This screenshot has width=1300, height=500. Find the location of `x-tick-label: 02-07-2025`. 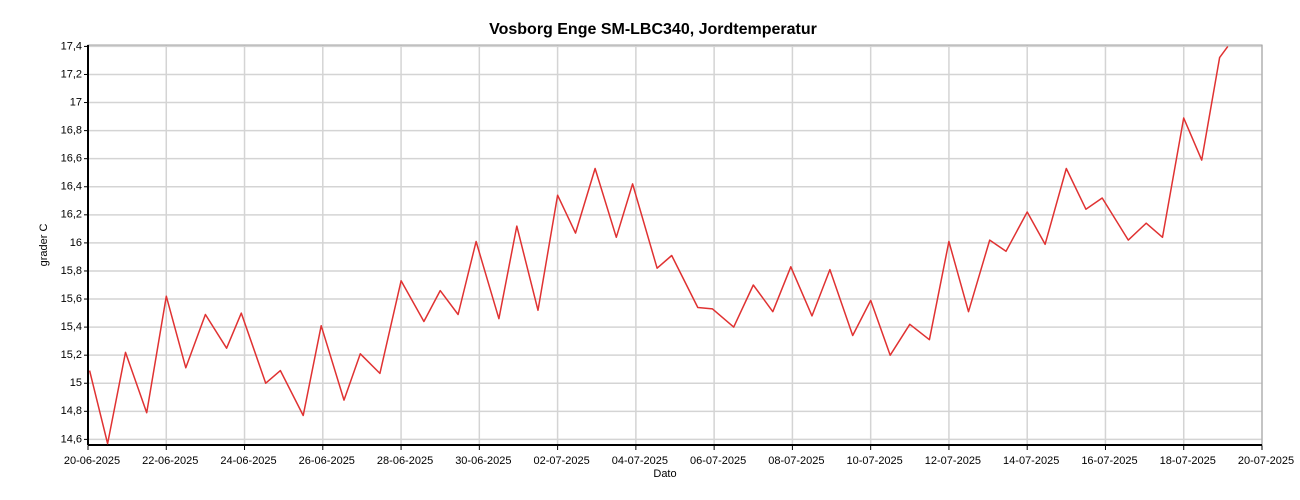

x-tick-label: 02-07-2025 is located at coordinates (561, 461).